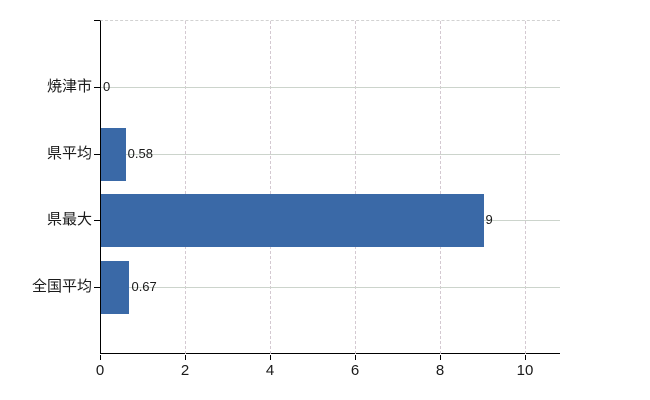  I want to click on category-label: 県平均, so click(69, 153).